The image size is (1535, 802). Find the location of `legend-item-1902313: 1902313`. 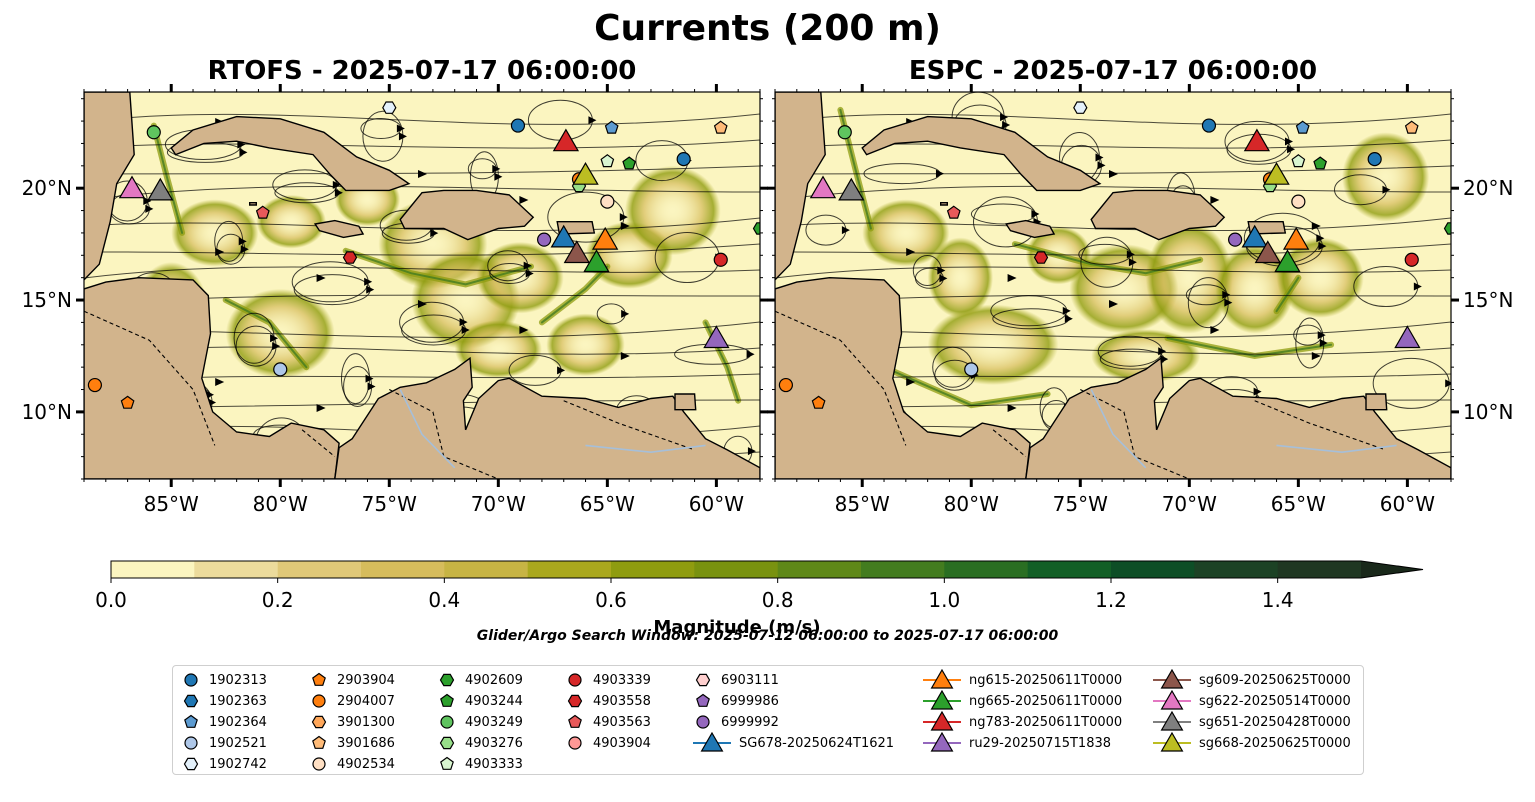

legend-item-1902313: 1902313 is located at coordinates (224, 680).